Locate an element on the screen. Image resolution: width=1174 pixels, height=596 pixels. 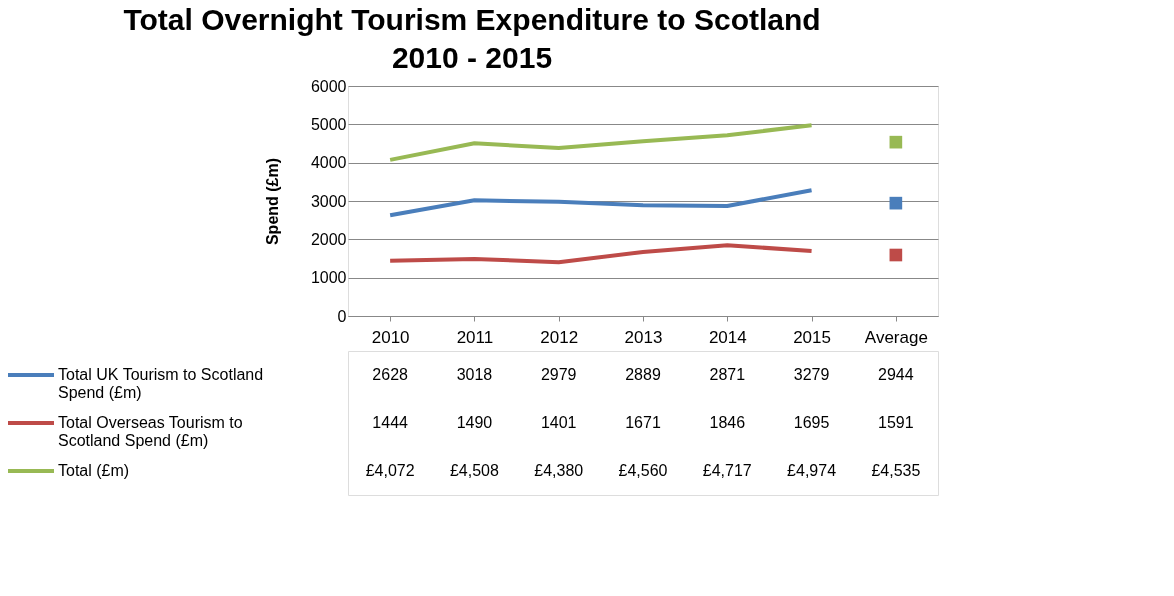
chart-title: Total Overnight Tourism Expenditure to Scotland 2010 - 2015 is located at coordinates (472, 38).